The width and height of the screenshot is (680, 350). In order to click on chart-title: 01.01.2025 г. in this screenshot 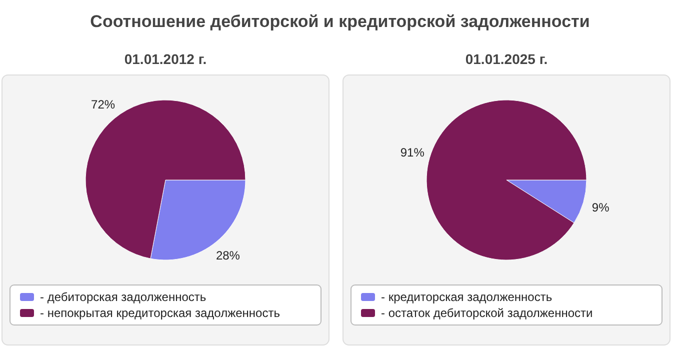, I will do `click(506, 59)`.